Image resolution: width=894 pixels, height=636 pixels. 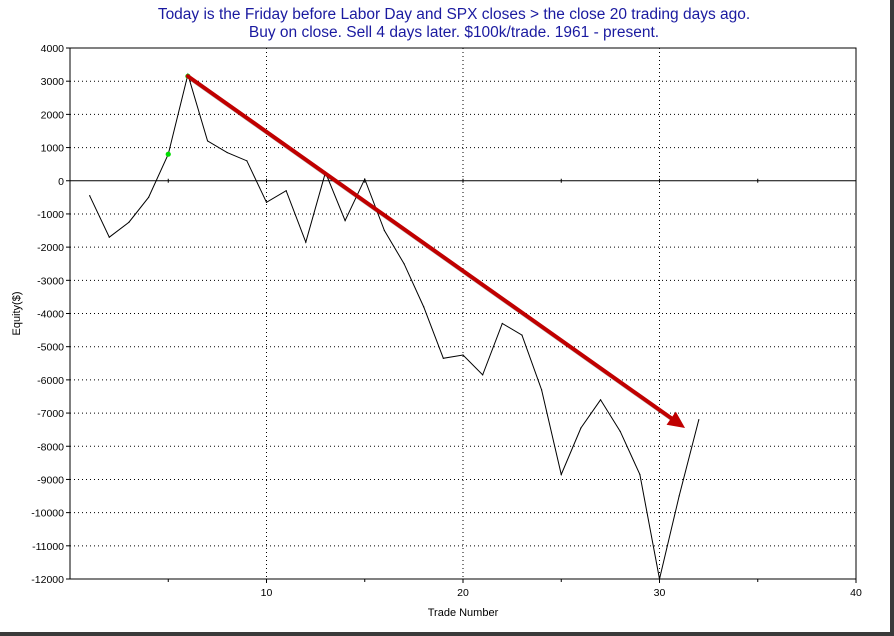 What do you see at coordinates (50, 348) in the screenshot?
I see `y-tick-label: -5000` at bounding box center [50, 348].